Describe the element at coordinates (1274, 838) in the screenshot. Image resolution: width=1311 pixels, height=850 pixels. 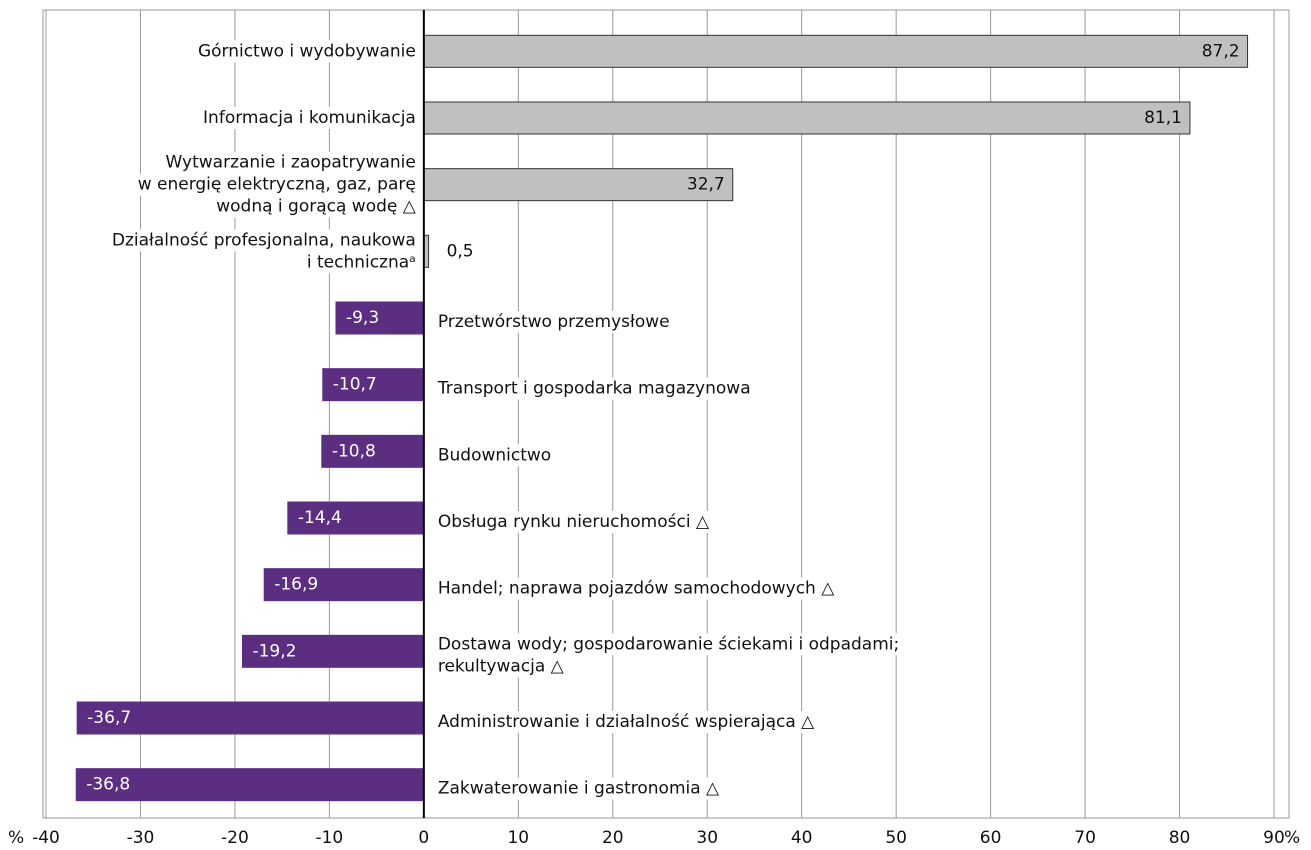
I see `x-tick-label: 90` at that location.